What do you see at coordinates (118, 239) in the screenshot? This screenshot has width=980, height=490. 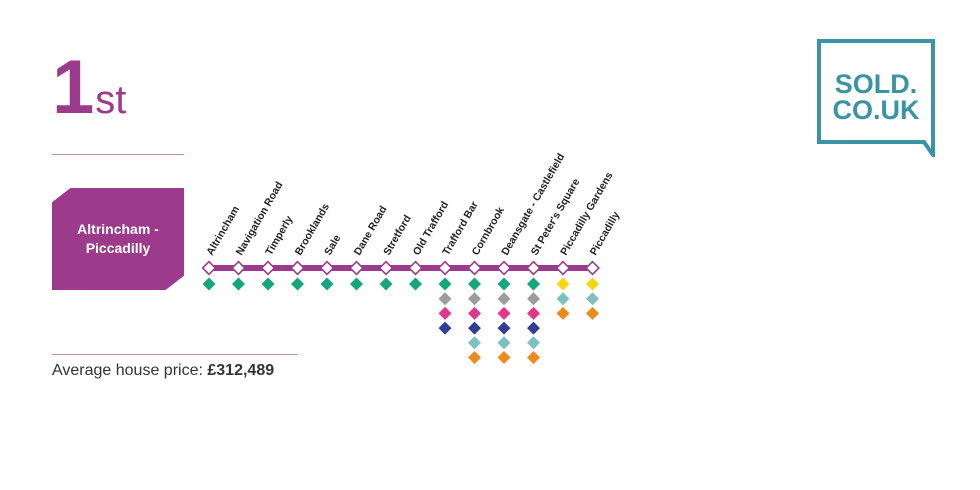 I see `route-badge: Altrincham - Piccadilly` at bounding box center [118, 239].